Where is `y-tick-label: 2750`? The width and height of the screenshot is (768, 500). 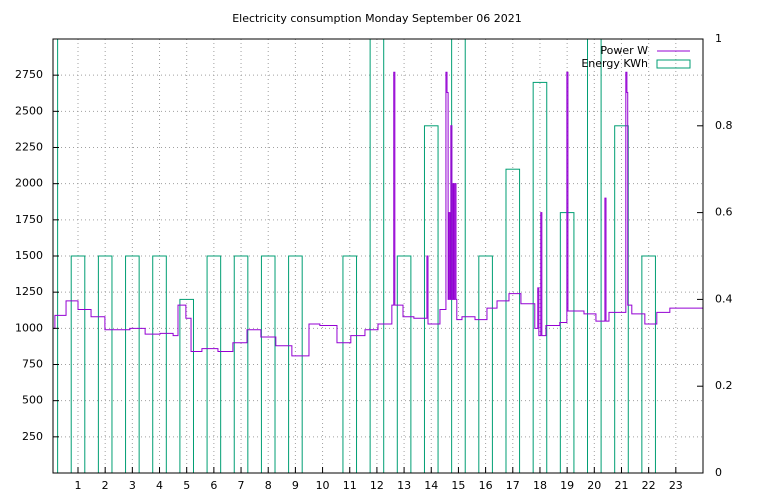 y-tick-label: 2750 is located at coordinates (29, 74).